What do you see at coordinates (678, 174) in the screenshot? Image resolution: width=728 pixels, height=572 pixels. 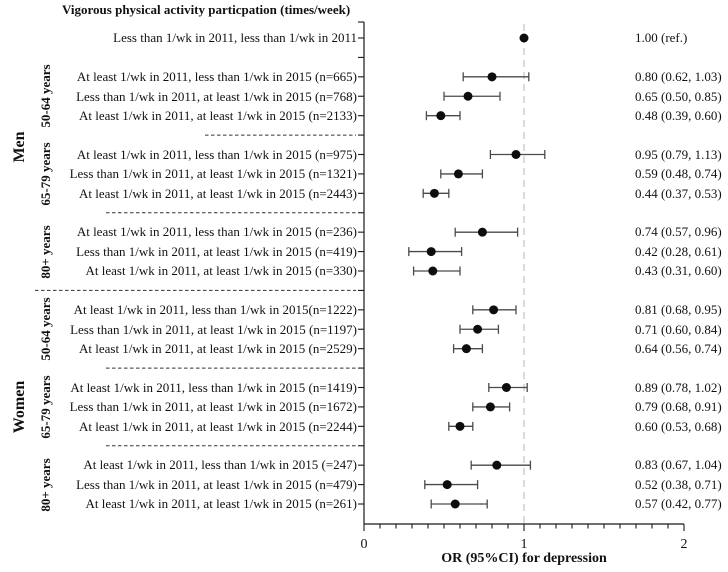 I see `or-value: 0.59 (0.48, 0.74)` at bounding box center [678, 174].